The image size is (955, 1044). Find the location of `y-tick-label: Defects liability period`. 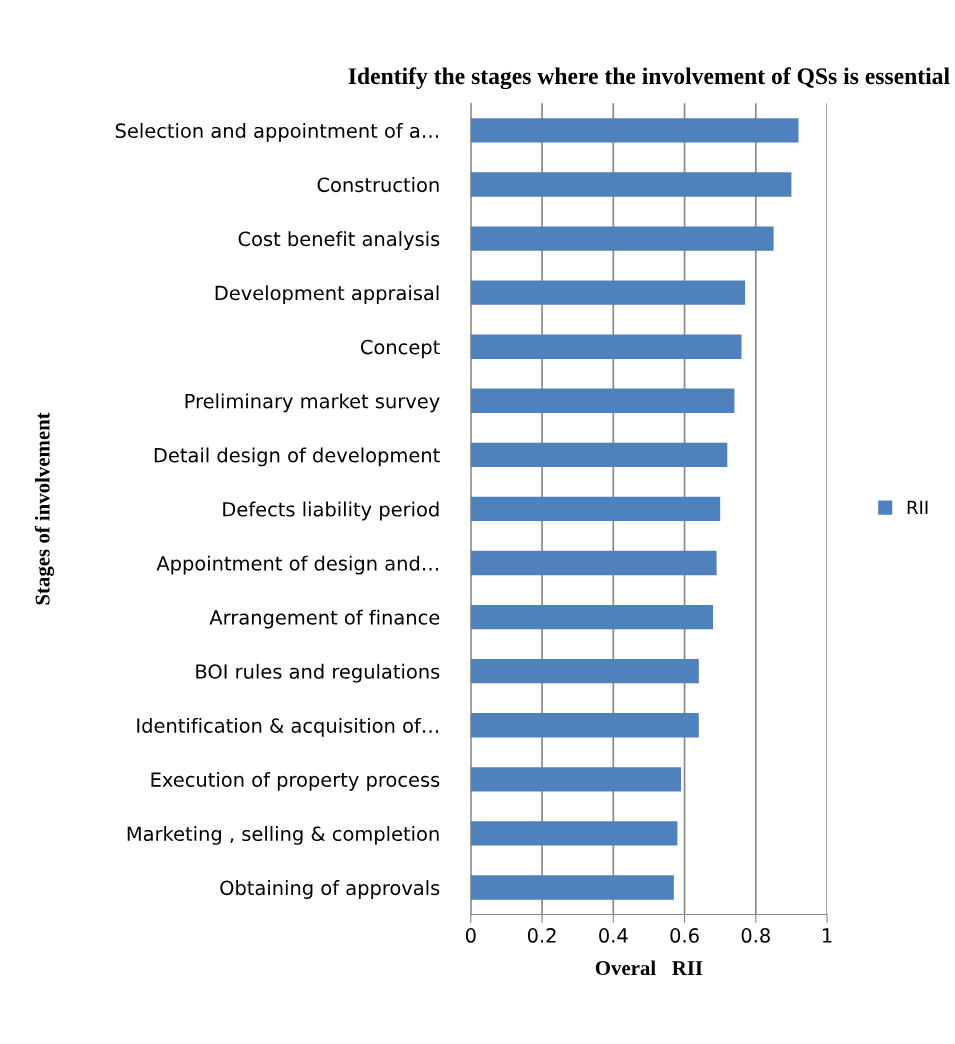

y-tick-label: Defects liability period is located at coordinates (331, 511).